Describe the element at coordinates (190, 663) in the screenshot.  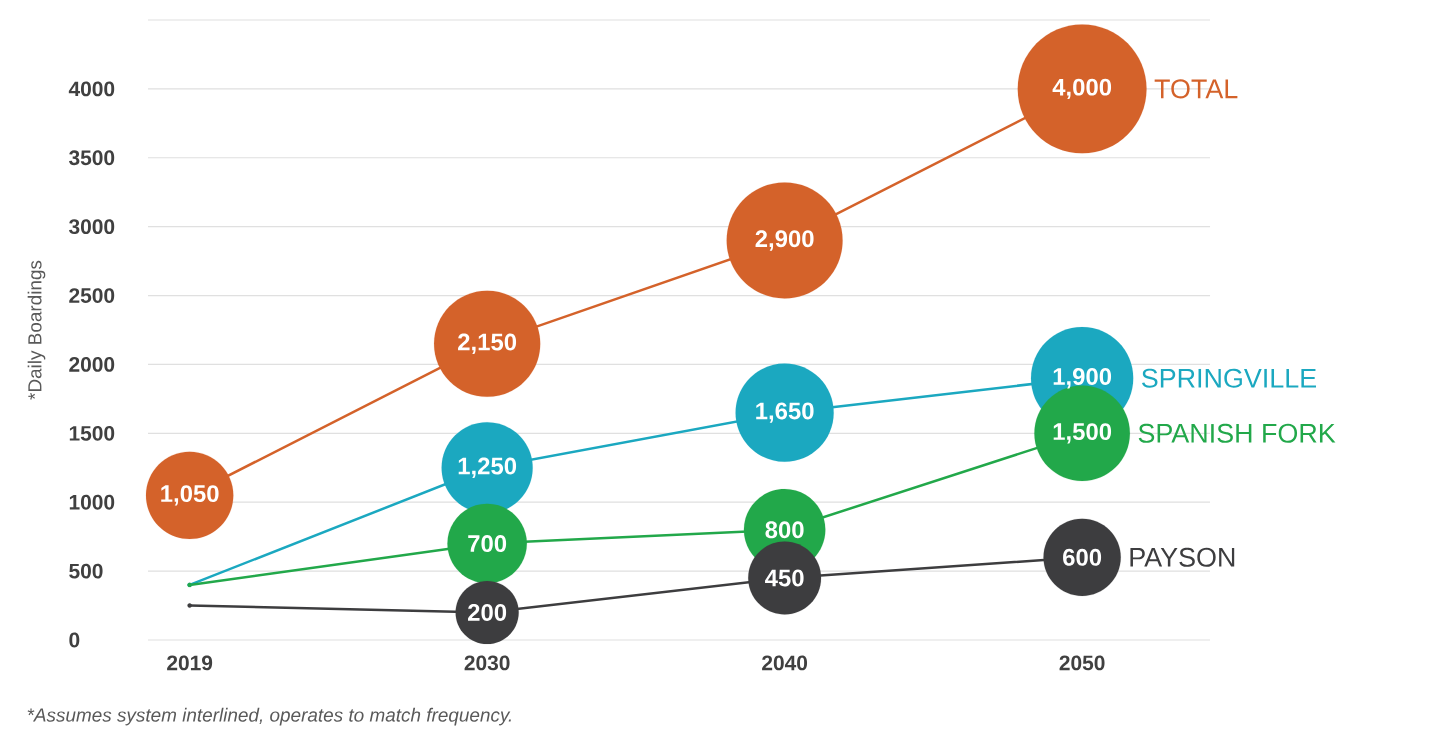
I see `x-tick-label: 2019` at that location.